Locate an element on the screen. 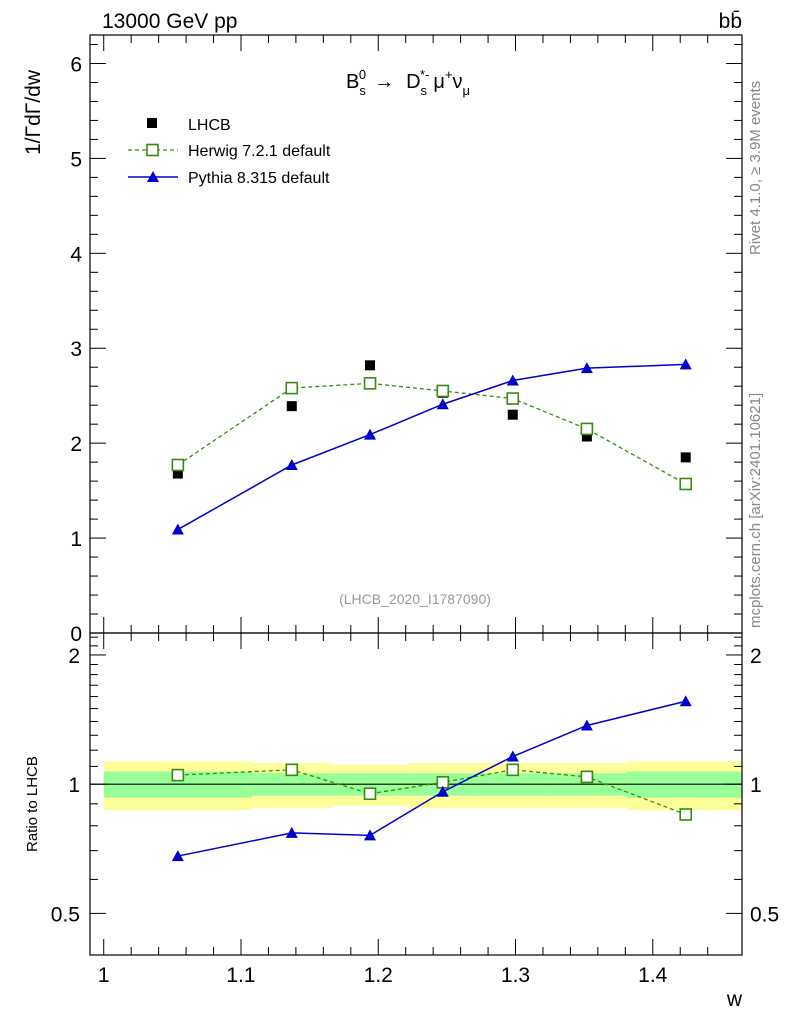  x-tick-label: 1.1 is located at coordinates (240, 975).